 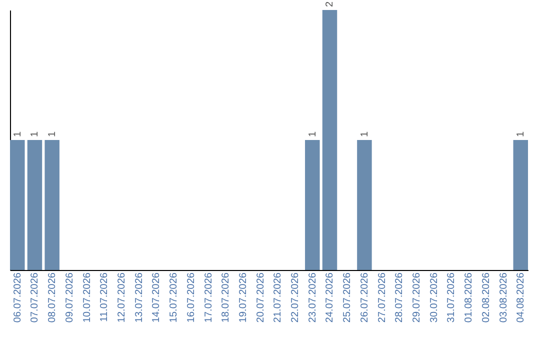 I want to click on x-tick-label: 15.07.2026, so click(x=174, y=297).